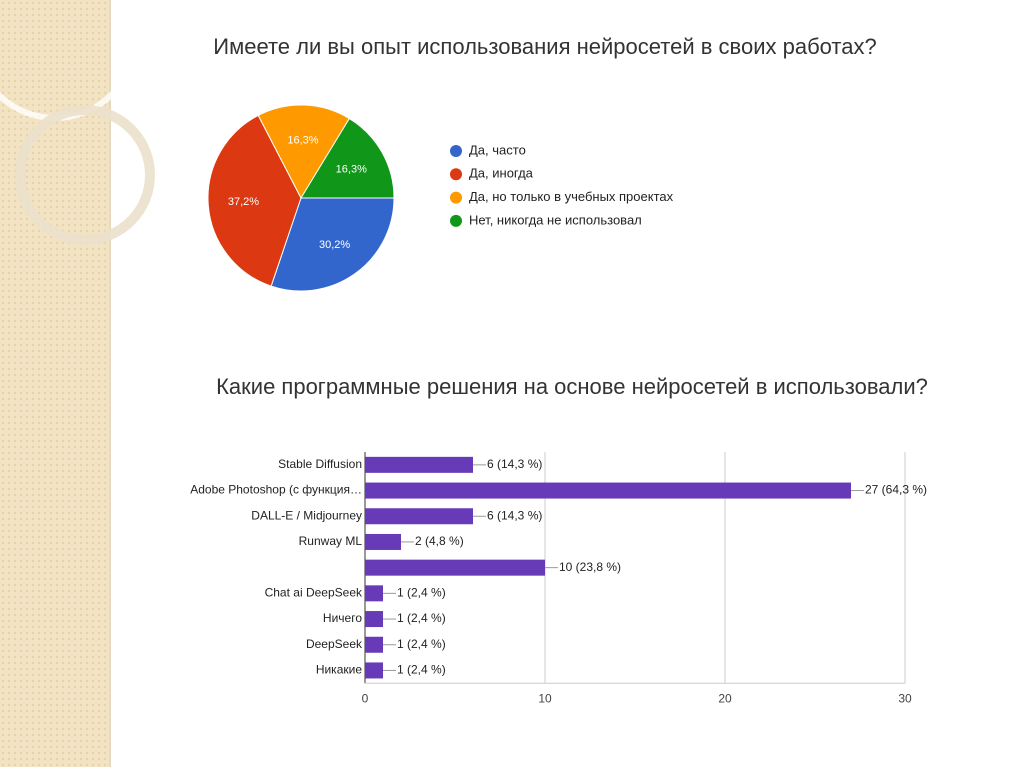 This screenshot has height=772, width=1024. I want to click on y-tick-label: Ничего, so click(342, 618).